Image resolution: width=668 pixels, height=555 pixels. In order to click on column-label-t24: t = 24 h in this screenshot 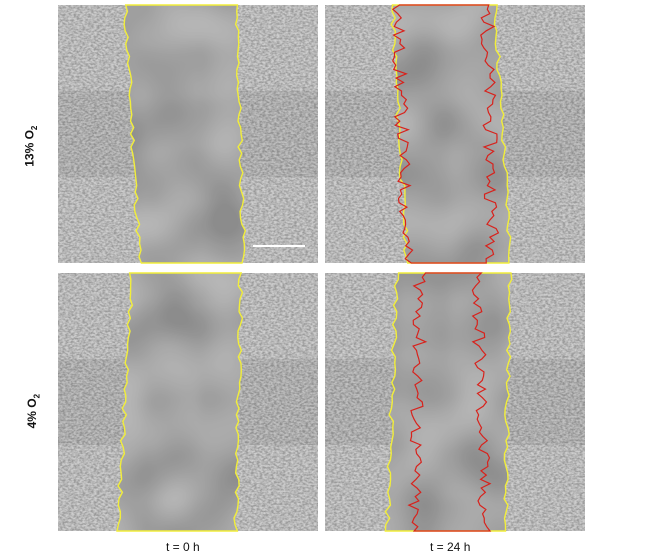, I will do `click(450, 547)`.